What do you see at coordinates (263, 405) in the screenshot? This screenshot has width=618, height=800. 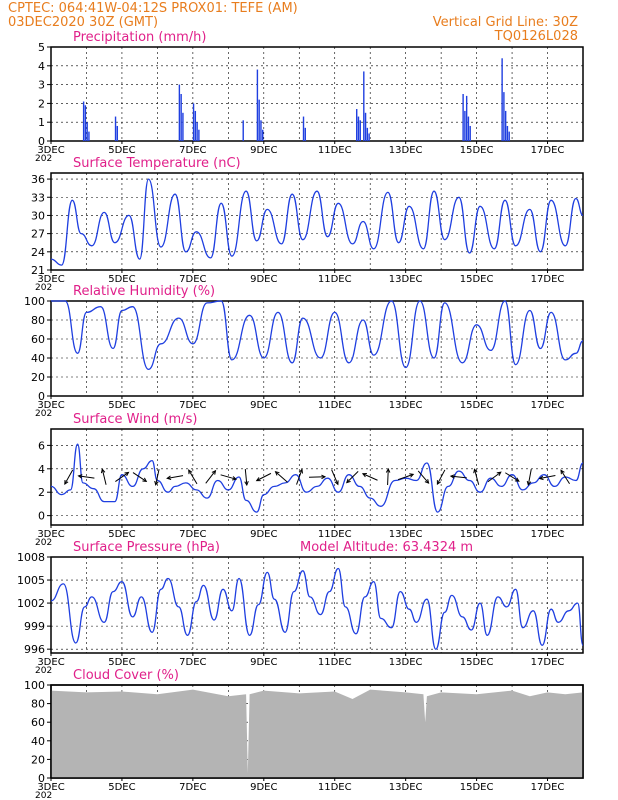 I see `rh-xtick-label: 9DEC` at bounding box center [263, 405].